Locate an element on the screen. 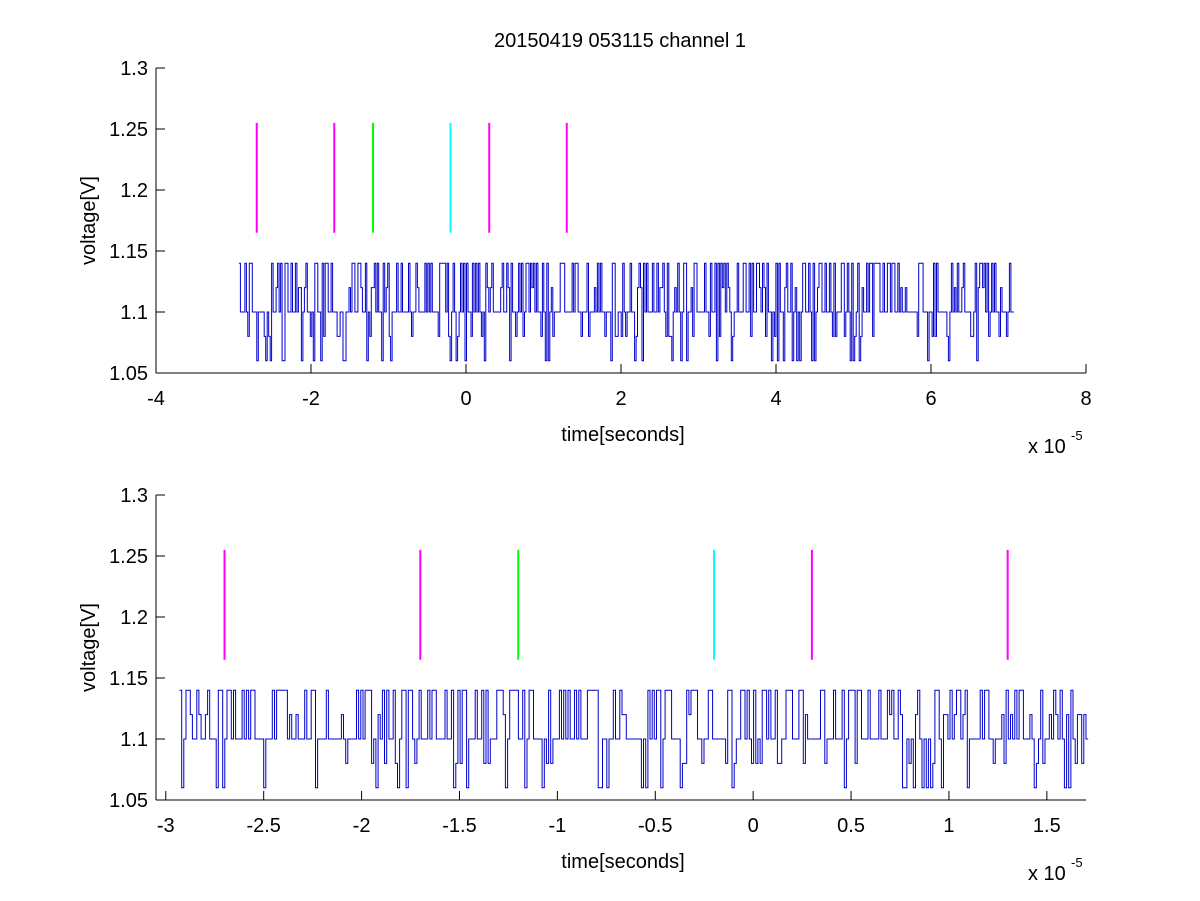  x-tick-label: -0.5 is located at coordinates (655, 826).